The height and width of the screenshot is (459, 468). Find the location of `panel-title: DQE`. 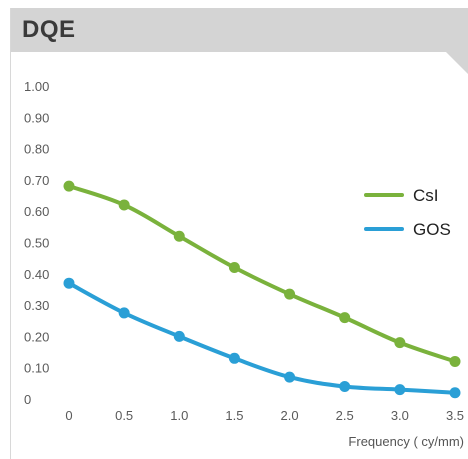

panel-title: DQE is located at coordinates (49, 29).